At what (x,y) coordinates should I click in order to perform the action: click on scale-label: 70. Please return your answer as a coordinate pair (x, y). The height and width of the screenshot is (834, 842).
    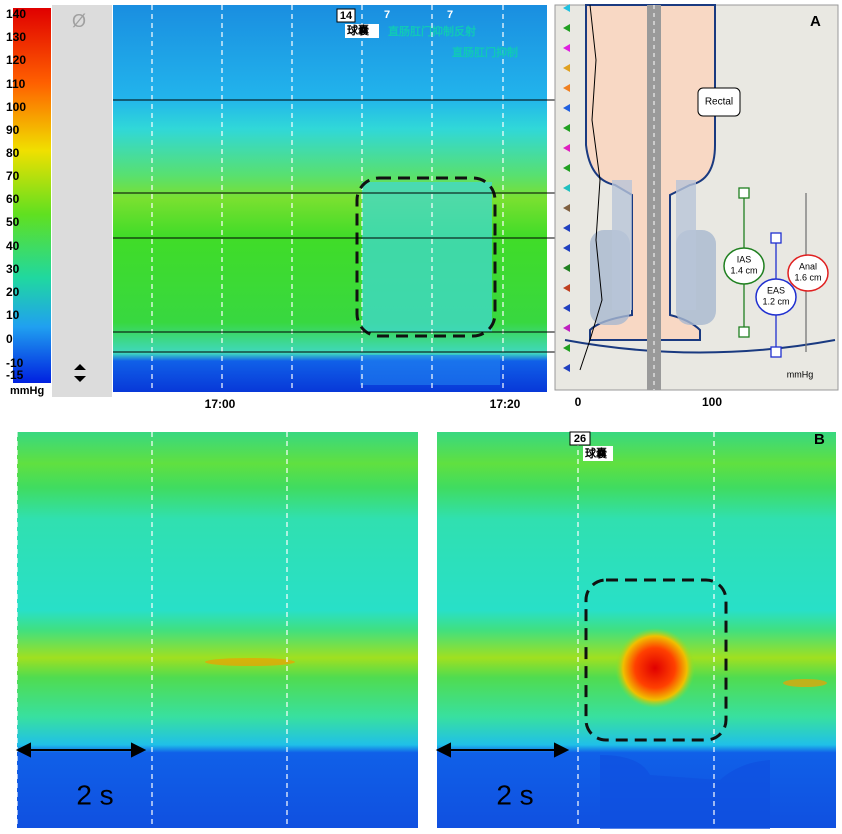
    Looking at the image, I should click on (13, 176).